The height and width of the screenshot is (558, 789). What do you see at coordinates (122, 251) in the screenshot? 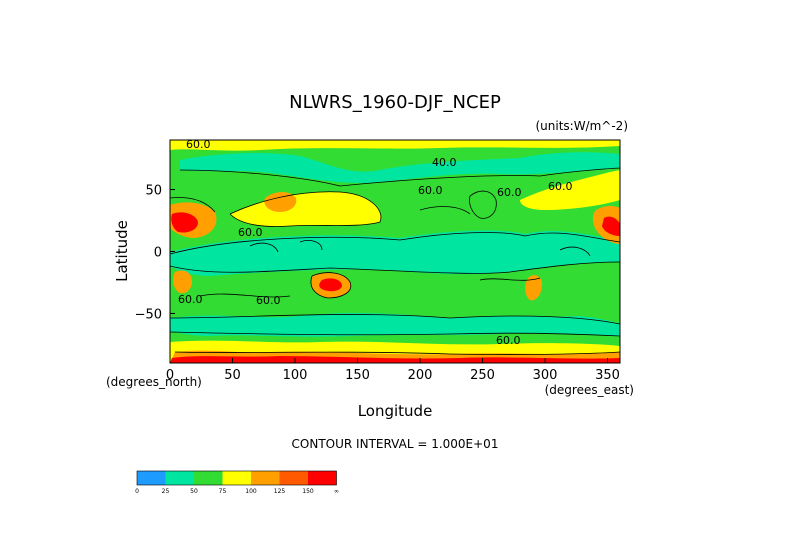
I see `y-axis-title: Latitude` at bounding box center [122, 251].